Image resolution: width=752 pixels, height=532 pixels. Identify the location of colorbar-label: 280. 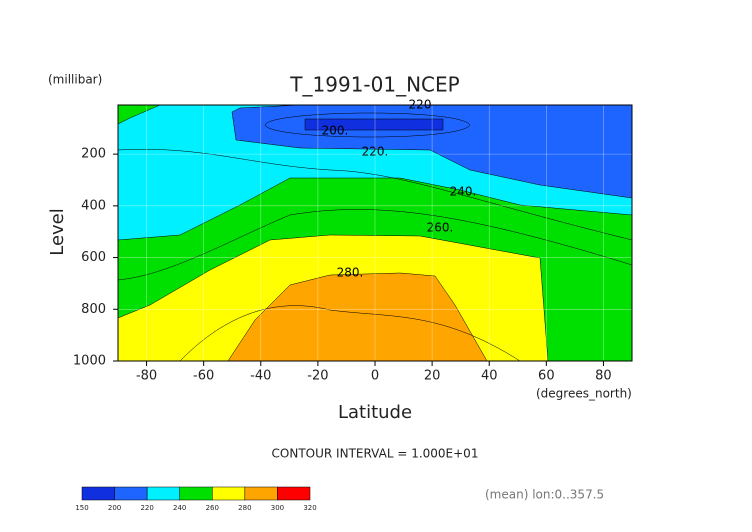
(244, 508).